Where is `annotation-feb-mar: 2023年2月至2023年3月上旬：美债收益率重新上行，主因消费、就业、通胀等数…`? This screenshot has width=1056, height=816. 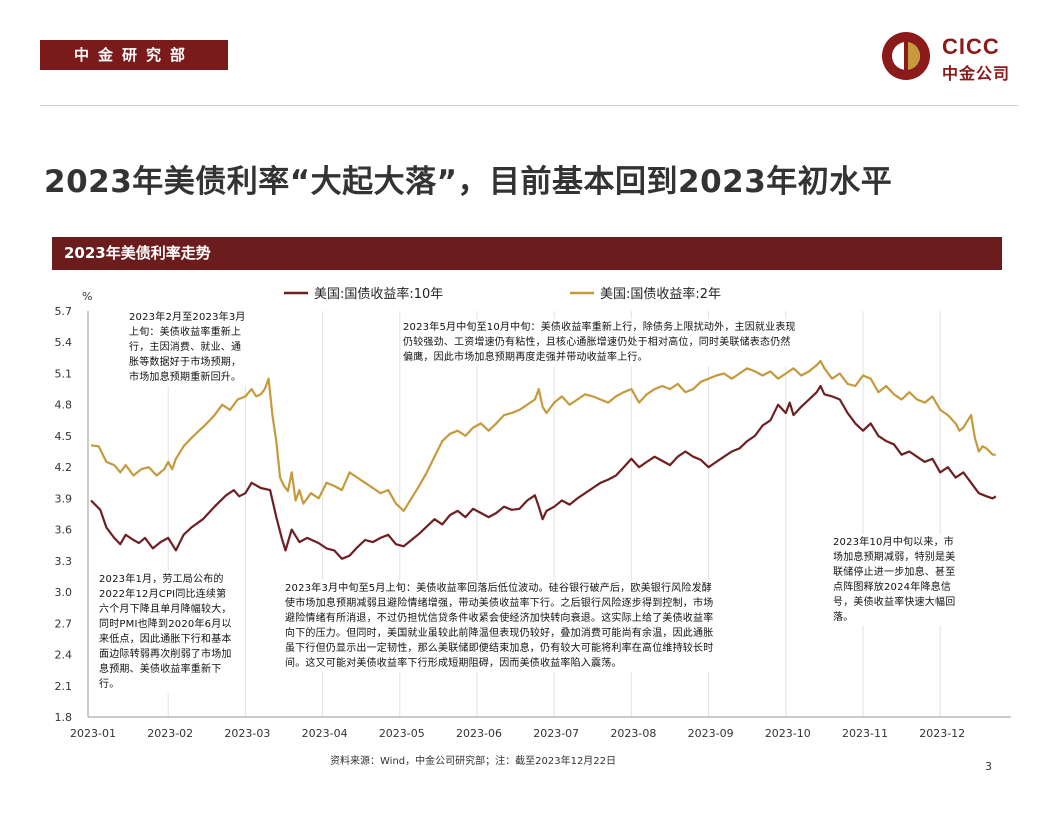
annotation-feb-mar: 2023年2月至2023年3月上旬：美债收益率重新上行，主因消费、就业、通胀等数… is located at coordinates (190, 347).